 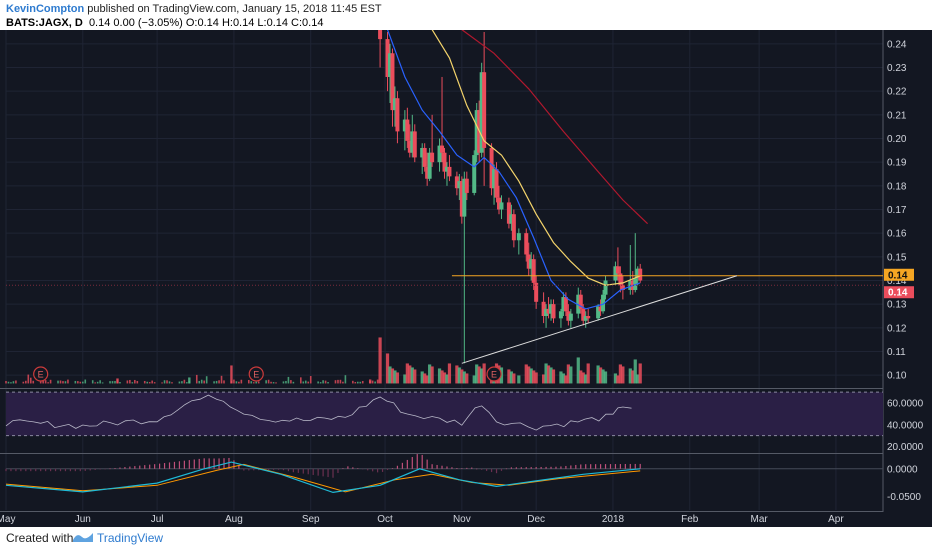 I want to click on price-tick-label: 0.21, so click(x=897, y=115).